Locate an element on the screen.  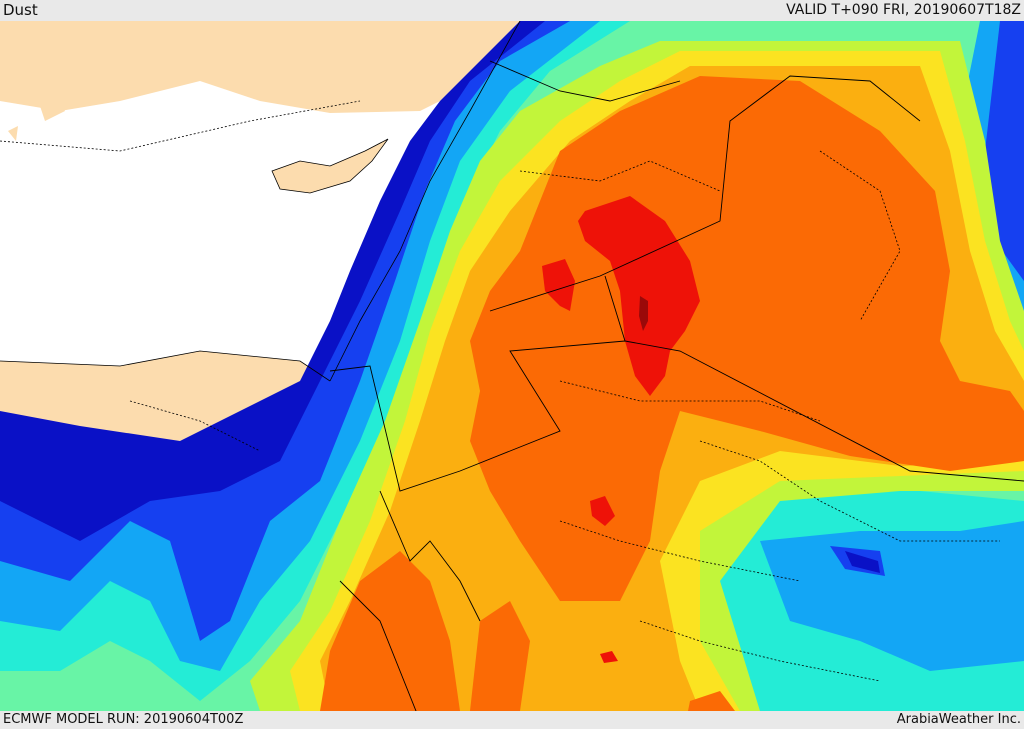
valid-time: VALID T+090 FRI, 20190607T18Z is located at coordinates (903, 10).